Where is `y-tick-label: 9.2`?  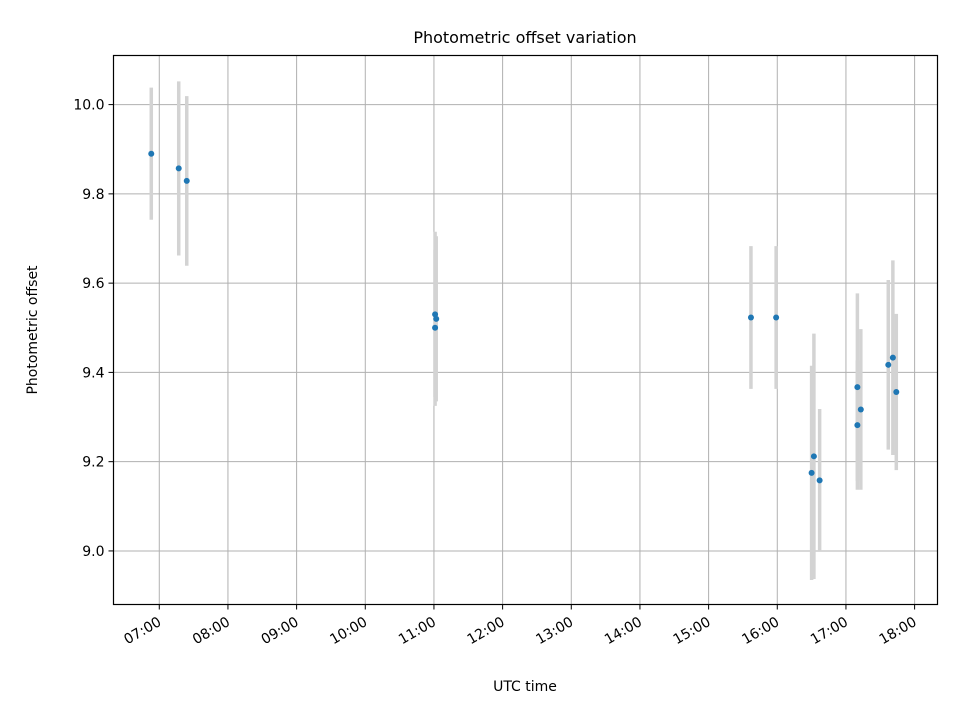 y-tick-label: 9.2 is located at coordinates (93, 463).